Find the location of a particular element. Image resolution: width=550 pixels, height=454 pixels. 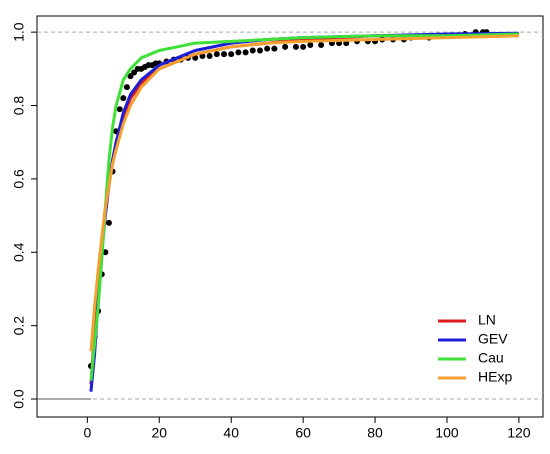

x-tick-label: 120 is located at coordinates (519, 433).